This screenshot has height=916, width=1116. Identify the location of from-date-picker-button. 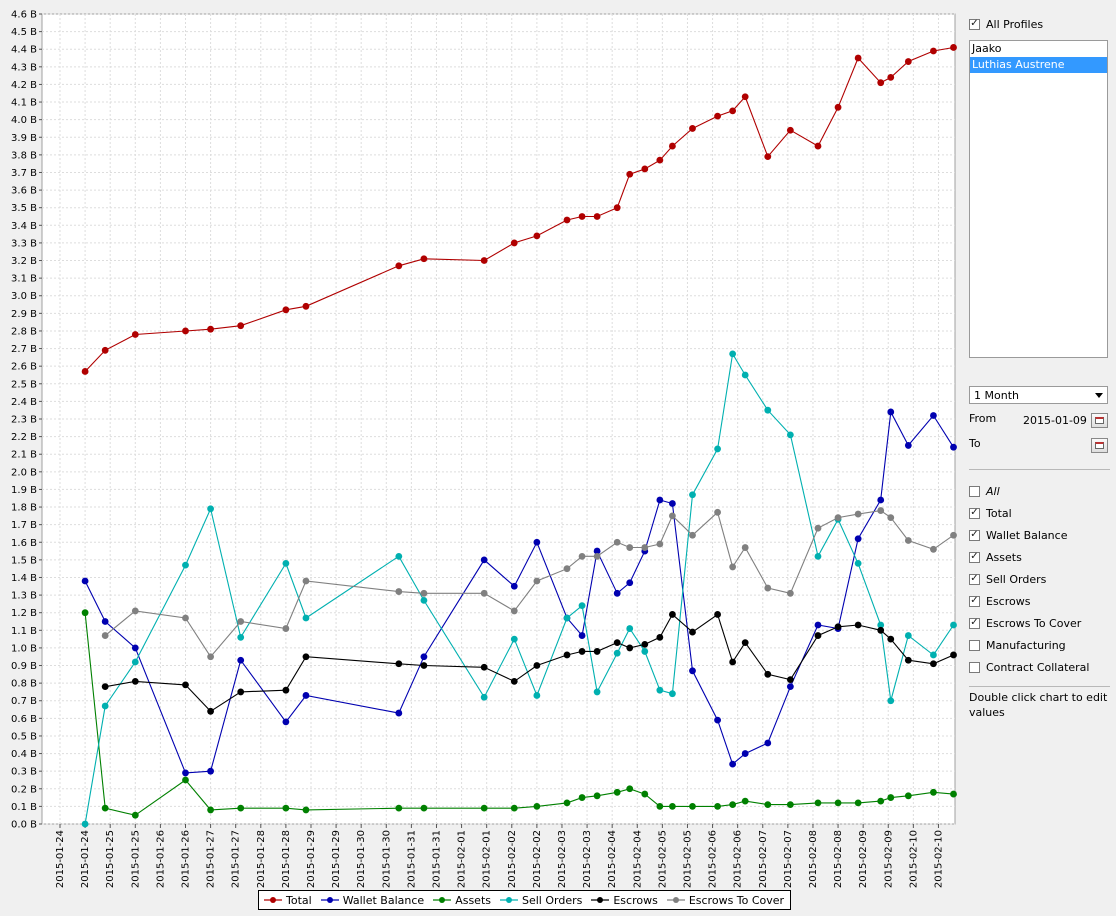
(1099, 420).